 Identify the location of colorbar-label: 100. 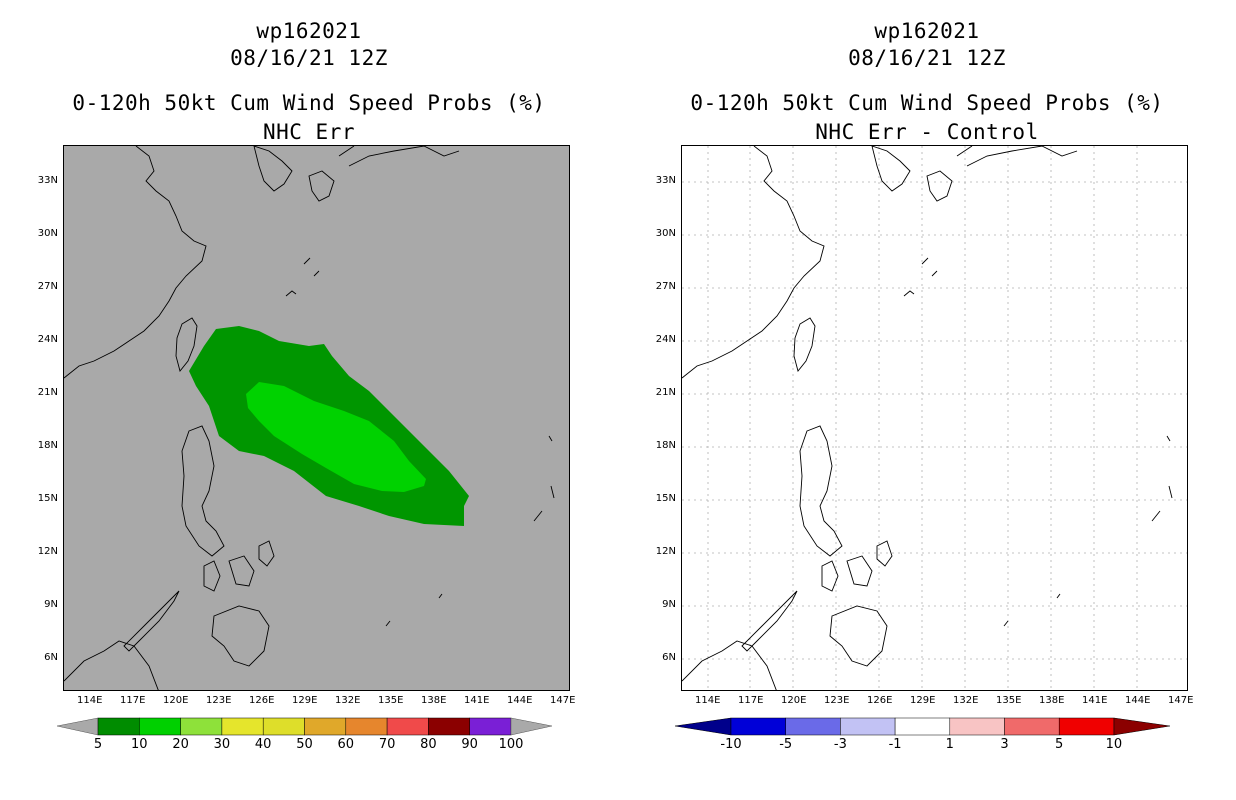
(511, 744).